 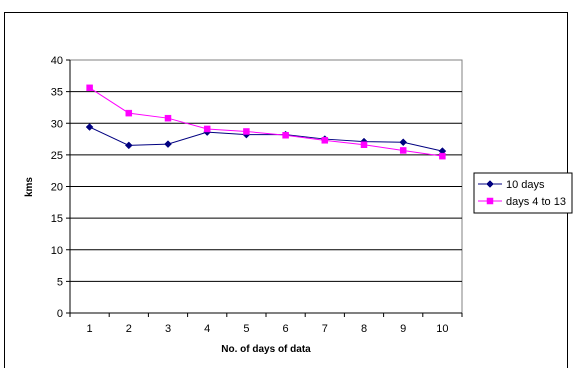 I want to click on y-axis-title: kms, so click(x=29, y=187).